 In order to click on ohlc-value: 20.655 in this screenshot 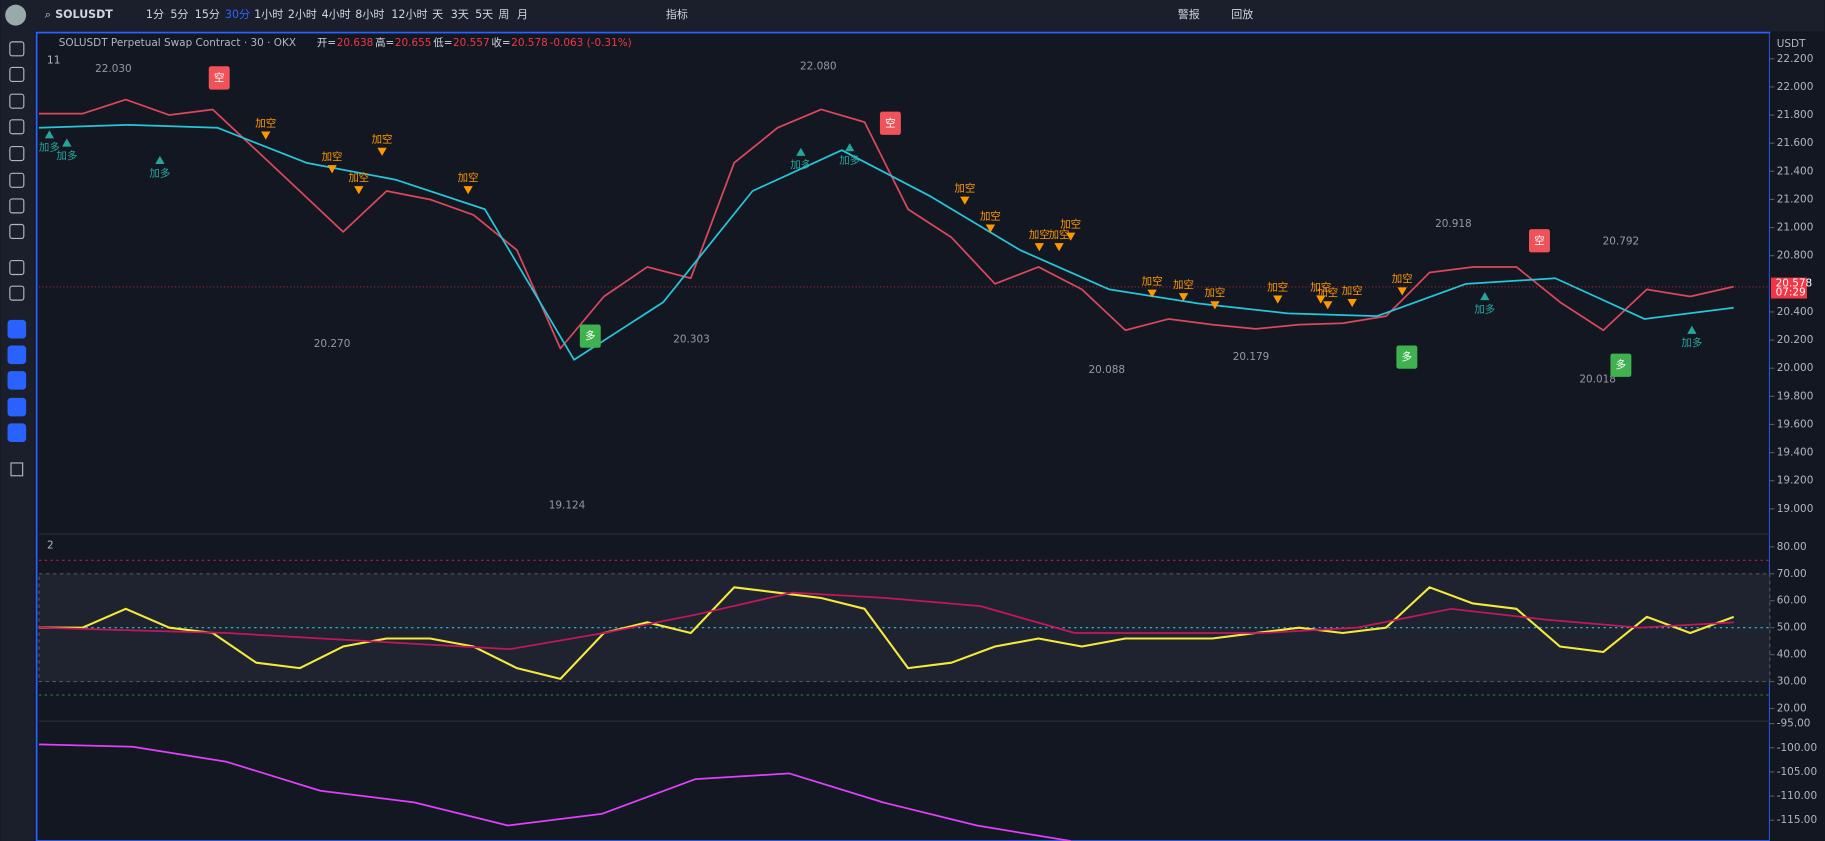, I will do `click(413, 43)`.